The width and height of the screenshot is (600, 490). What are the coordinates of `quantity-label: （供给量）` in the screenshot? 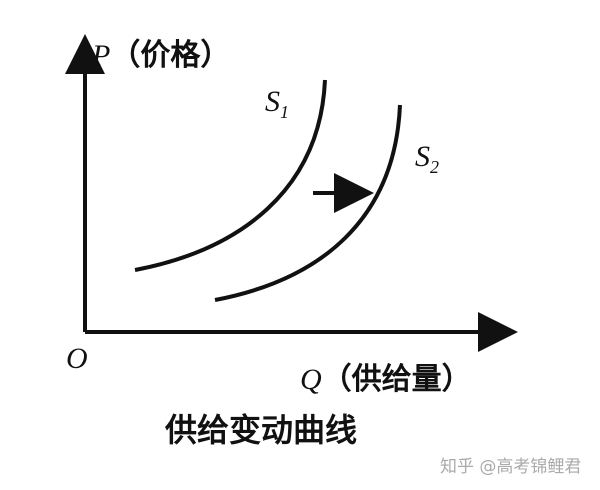 It's located at (396, 379).